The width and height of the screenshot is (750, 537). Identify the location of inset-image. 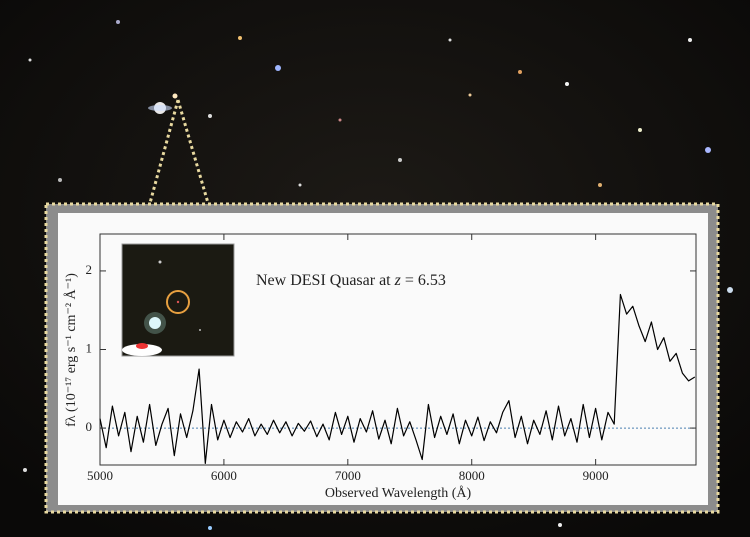
(178, 300).